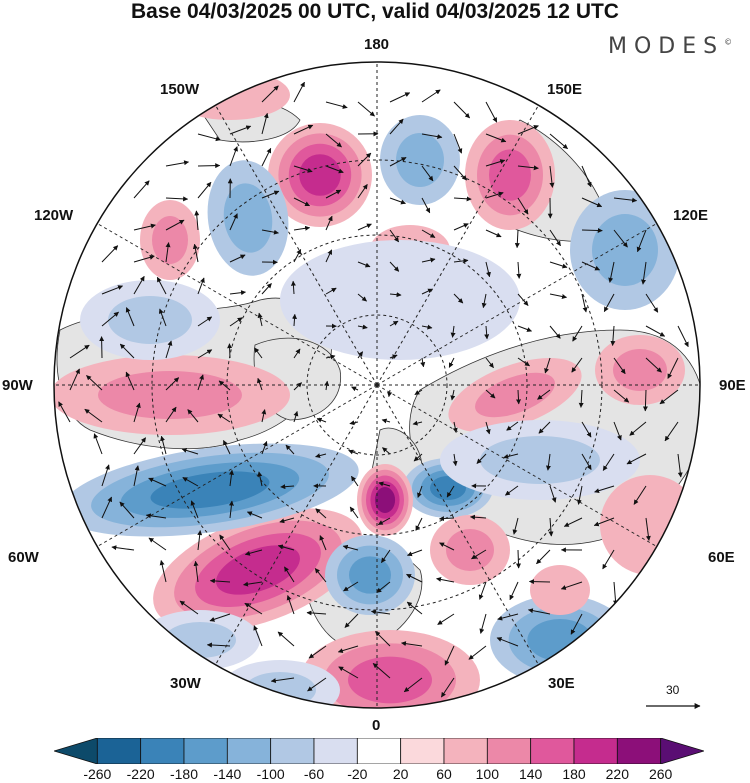  What do you see at coordinates (666, 46) in the screenshot?
I see `brand-text: MODES` at bounding box center [666, 46].